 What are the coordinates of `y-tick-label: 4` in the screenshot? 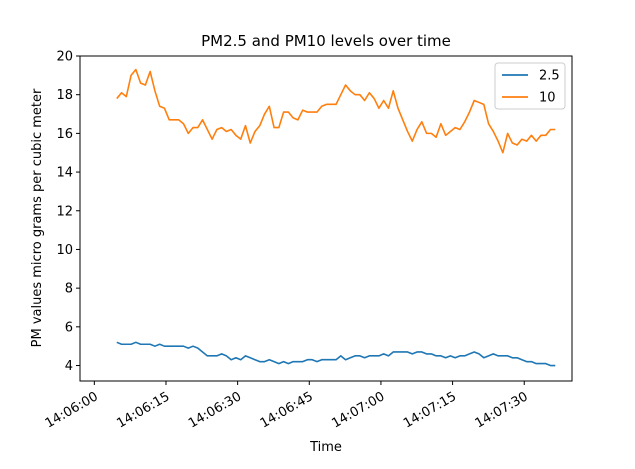 It's located at (69, 366).